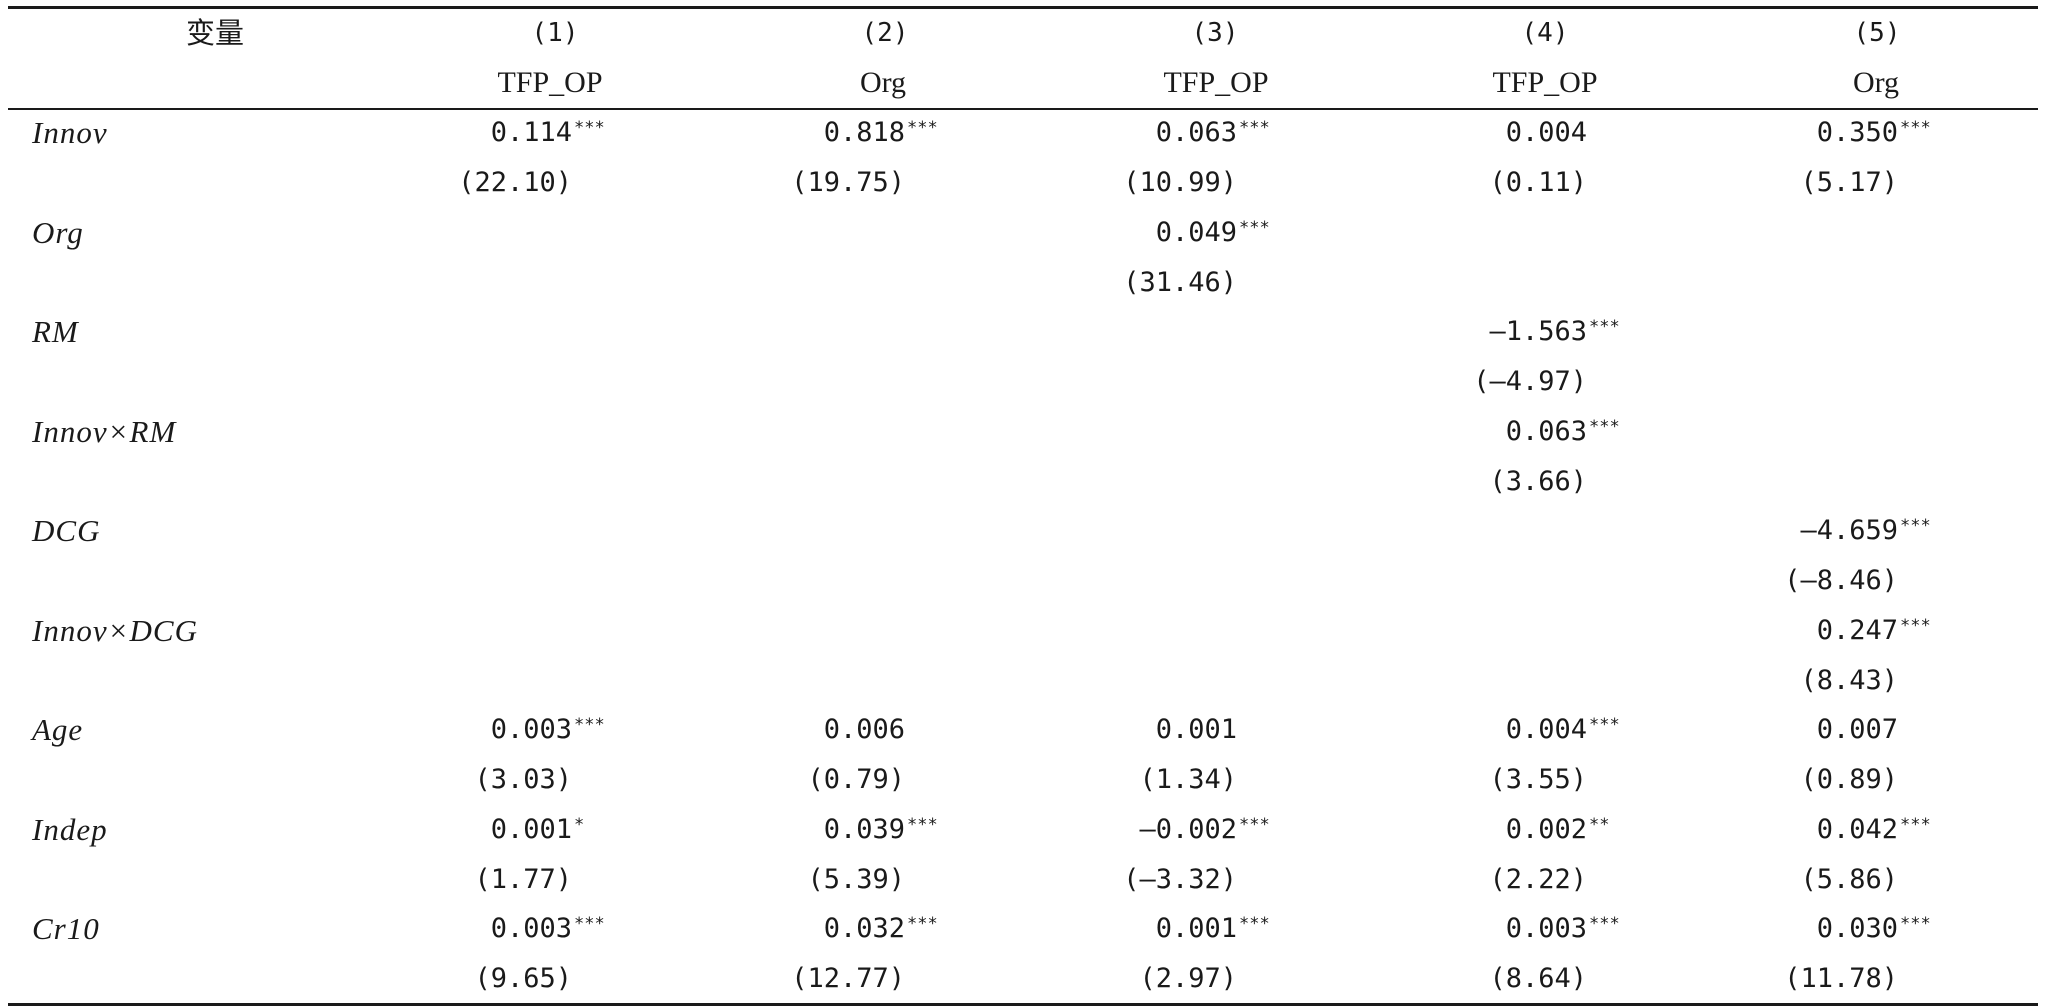  What do you see at coordinates (70, 829) in the screenshot?
I see `variable-name: Indep` at bounding box center [70, 829].